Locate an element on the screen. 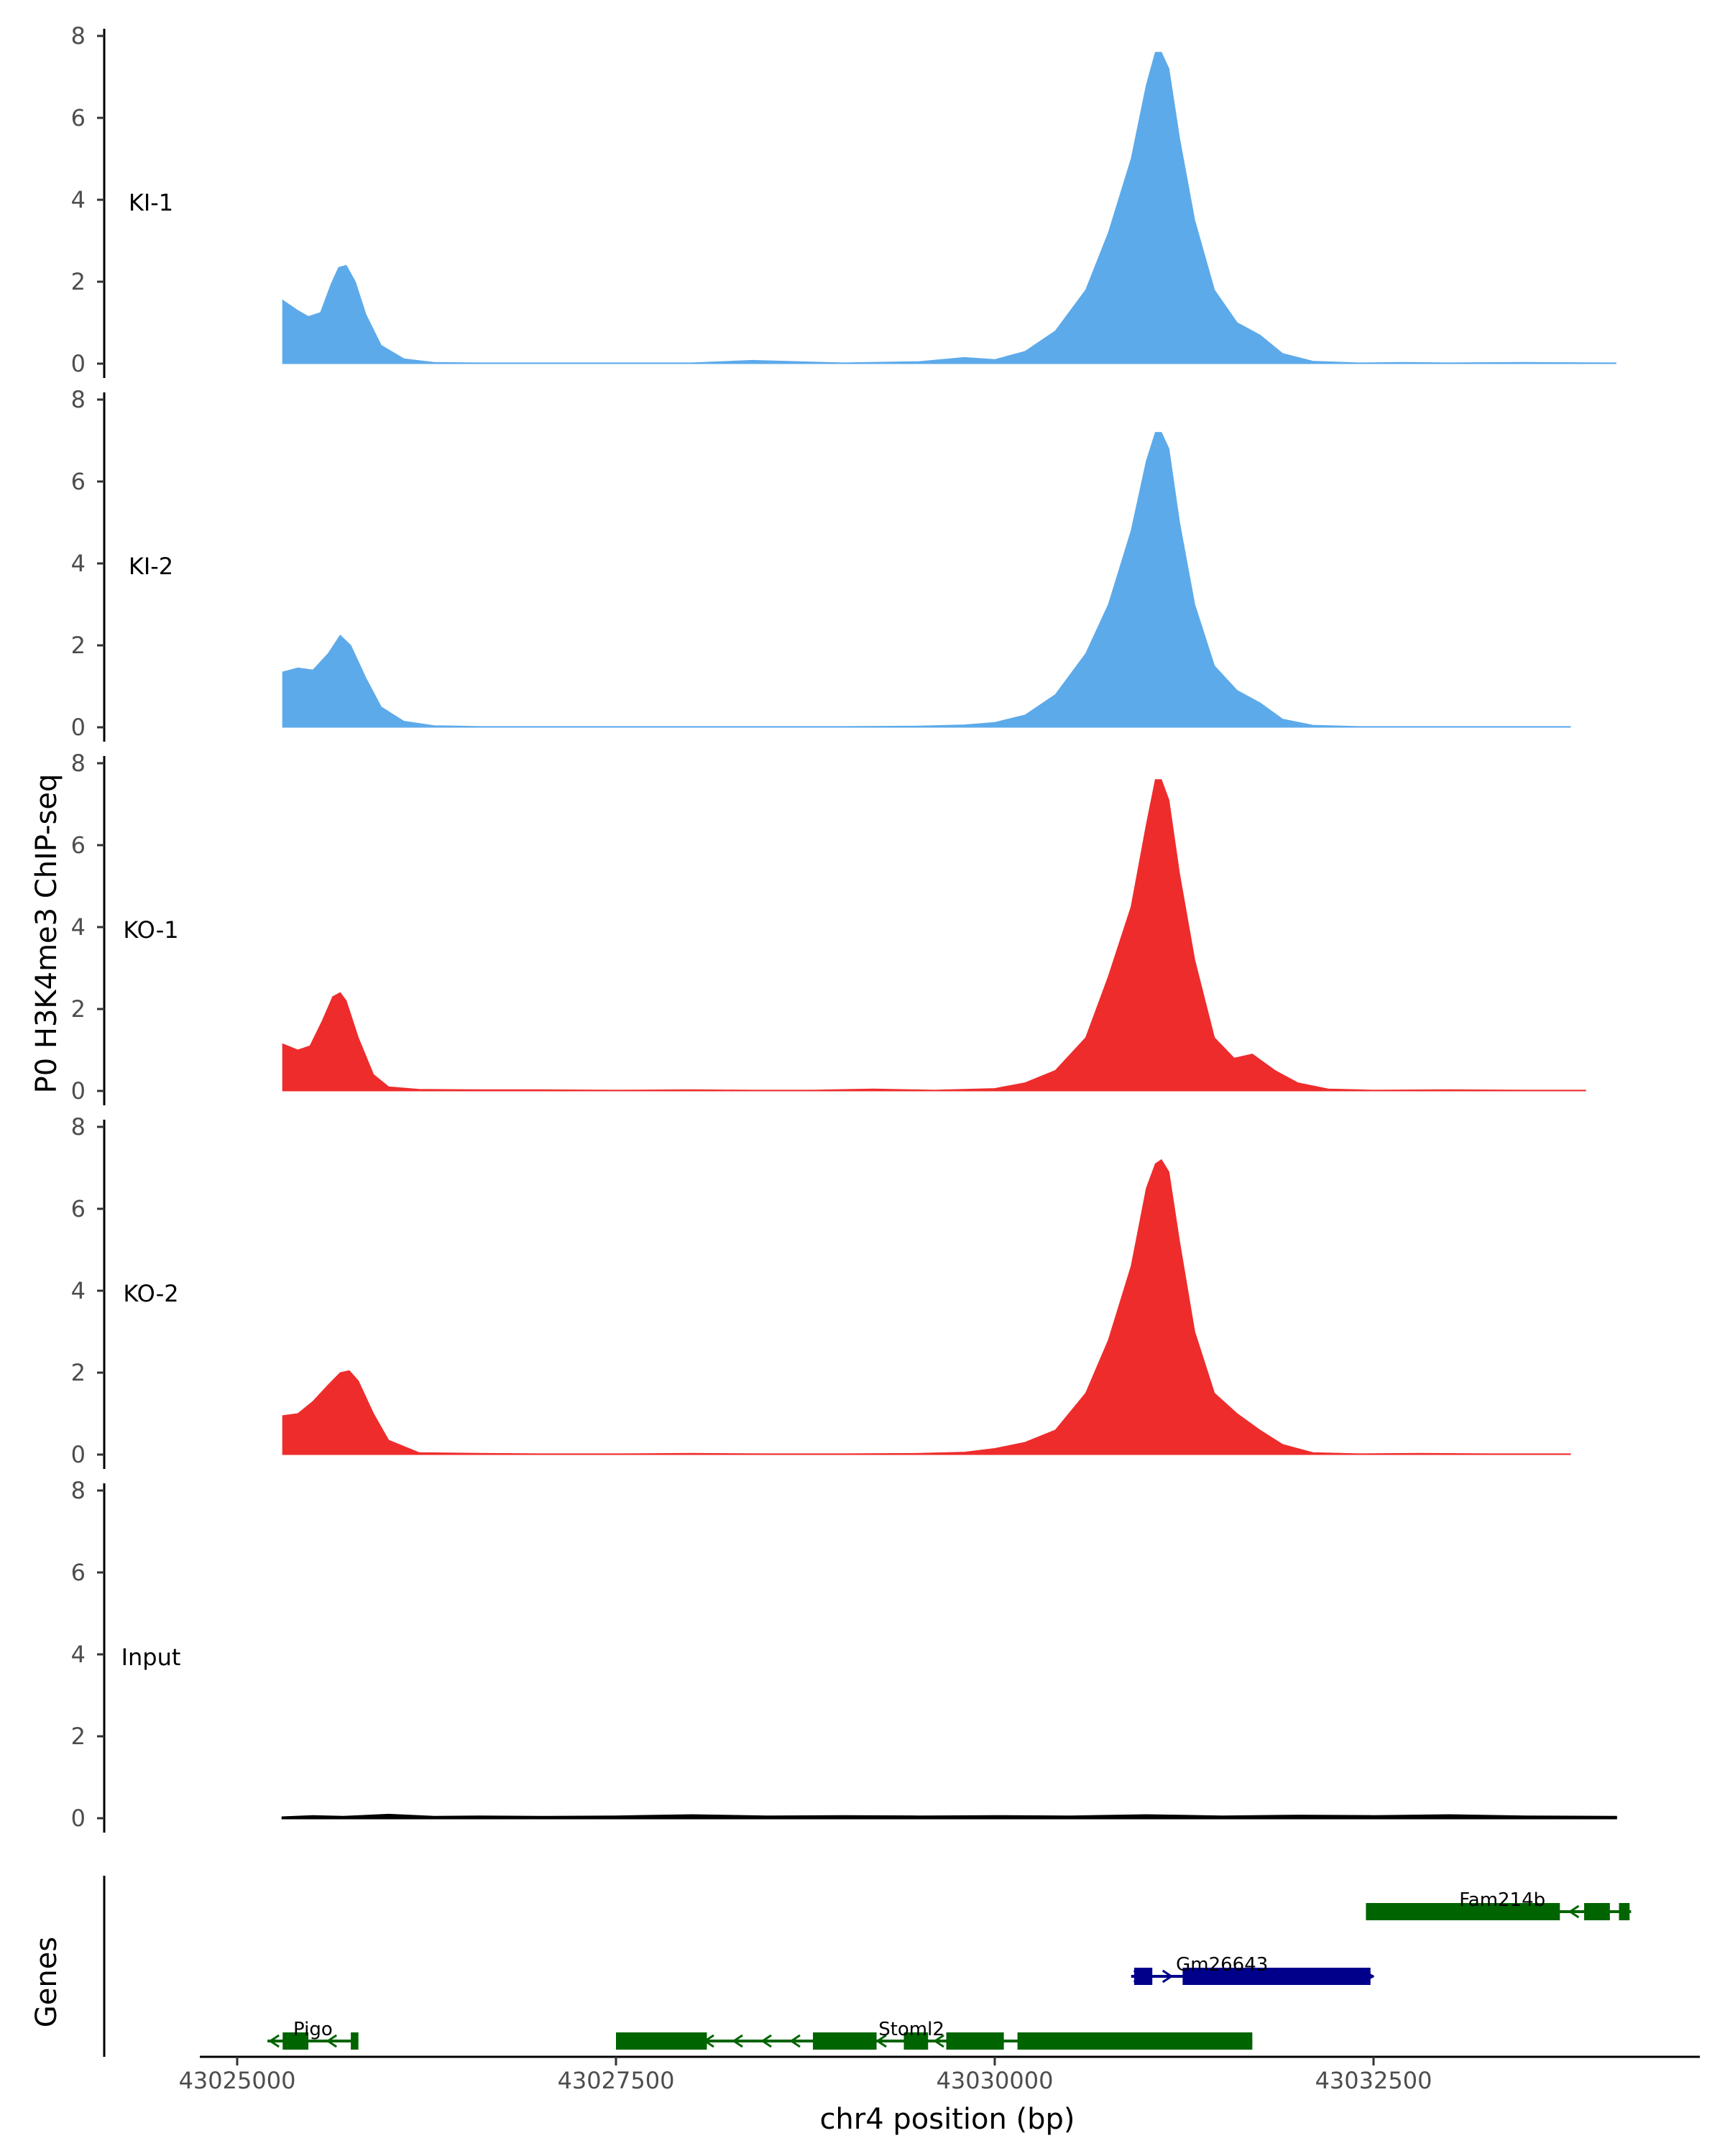  track-ko-2: 0 2 4 6 8 KO-2 is located at coordinates (821, 1291).